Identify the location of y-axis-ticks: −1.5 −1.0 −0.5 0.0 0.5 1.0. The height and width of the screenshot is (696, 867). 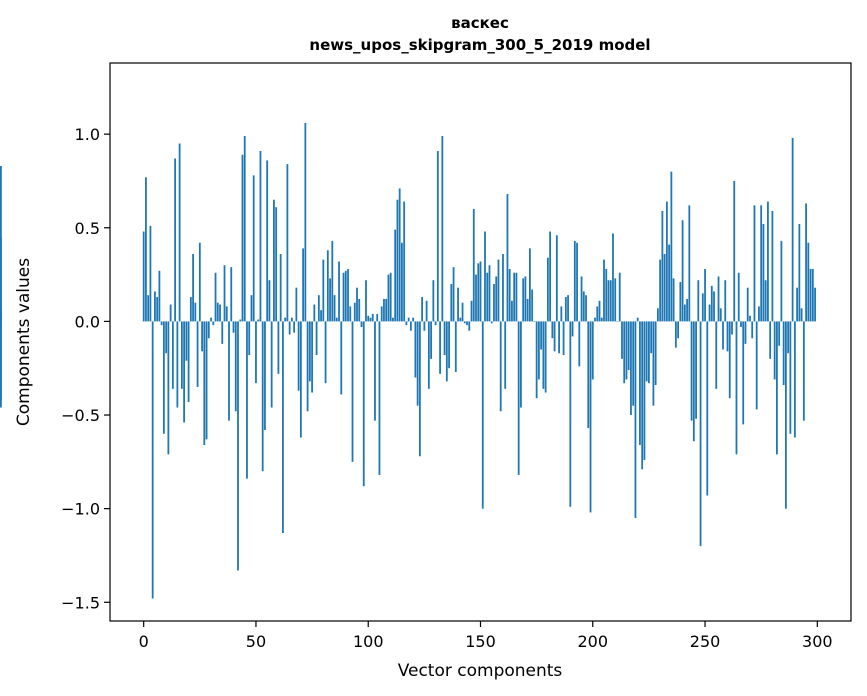
(85, 368).